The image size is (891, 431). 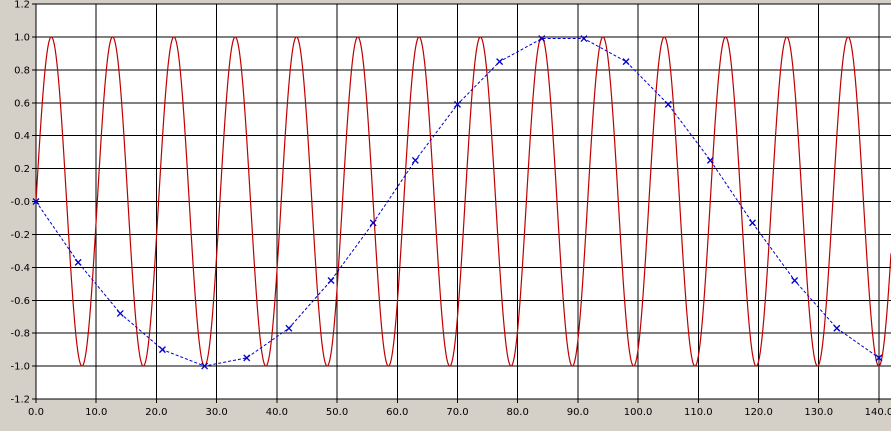 What do you see at coordinates (22, 103) in the screenshot?
I see `y-tick-label: 0.6` at bounding box center [22, 103].